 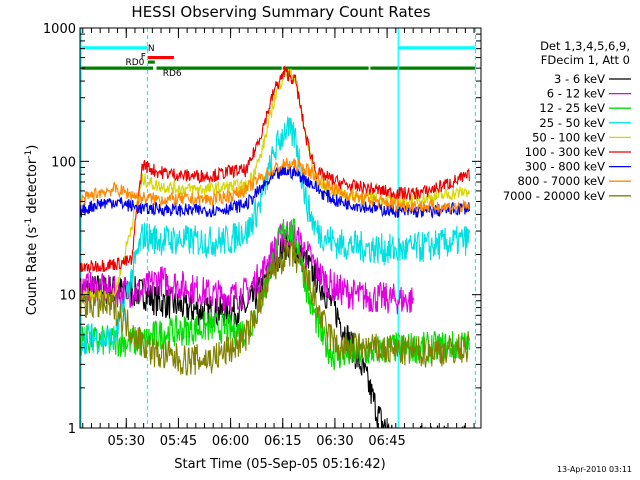 I want to click on legend-label-2: 12 - 25 keV, so click(x=572, y=108).